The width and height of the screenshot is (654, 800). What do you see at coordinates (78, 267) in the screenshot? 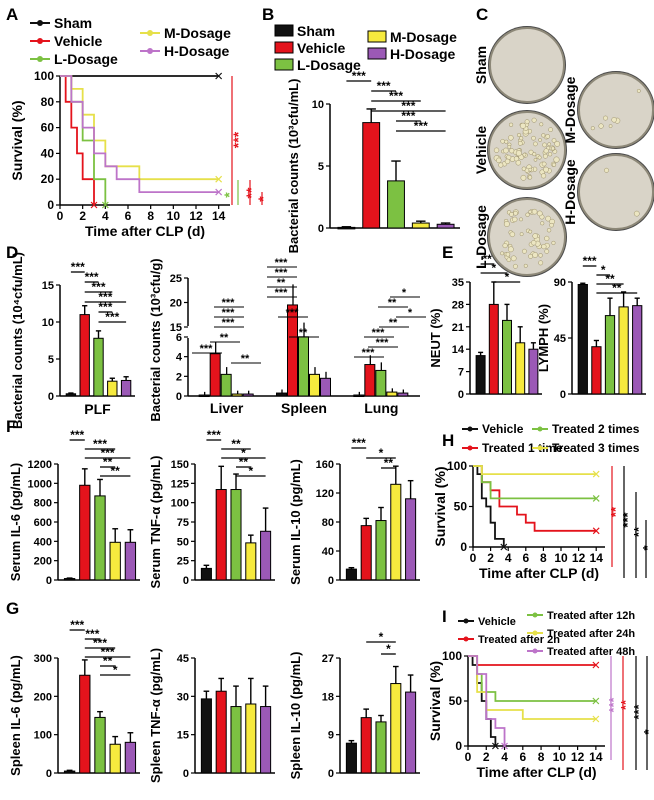
I see `sig-label-D1: ***` at bounding box center [78, 267].